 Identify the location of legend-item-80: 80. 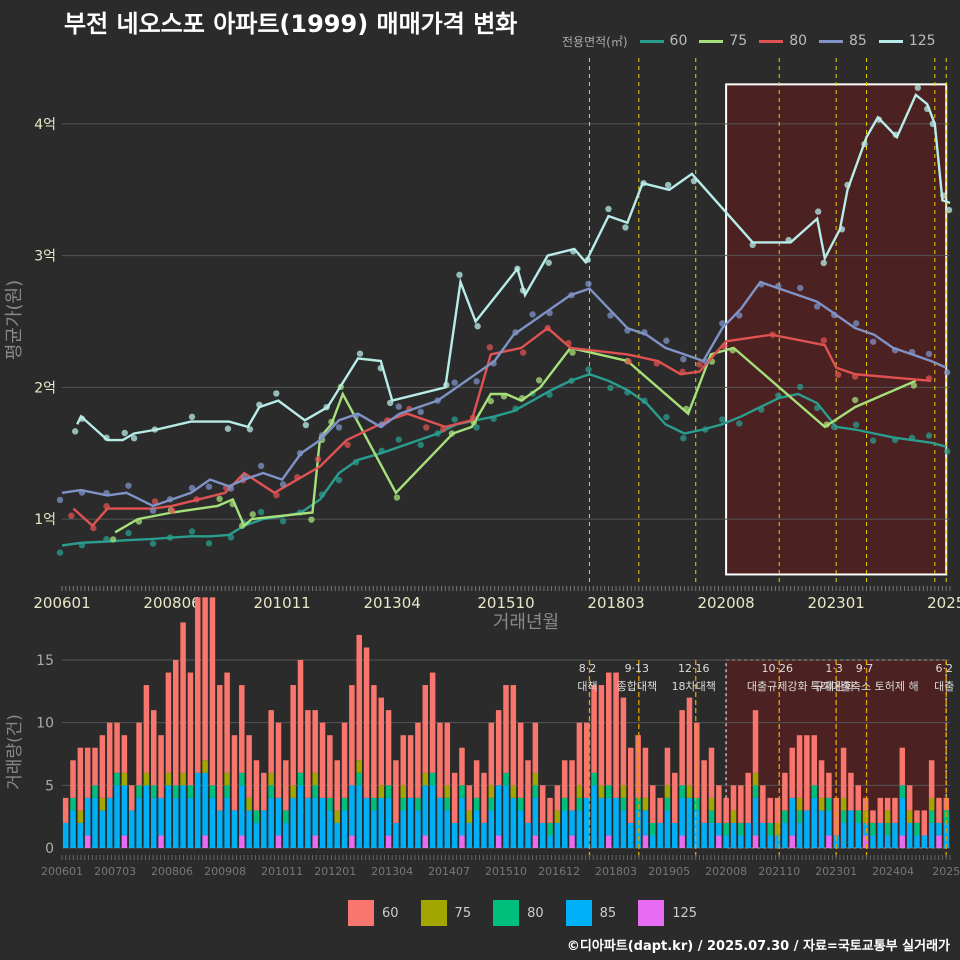
(783, 41).